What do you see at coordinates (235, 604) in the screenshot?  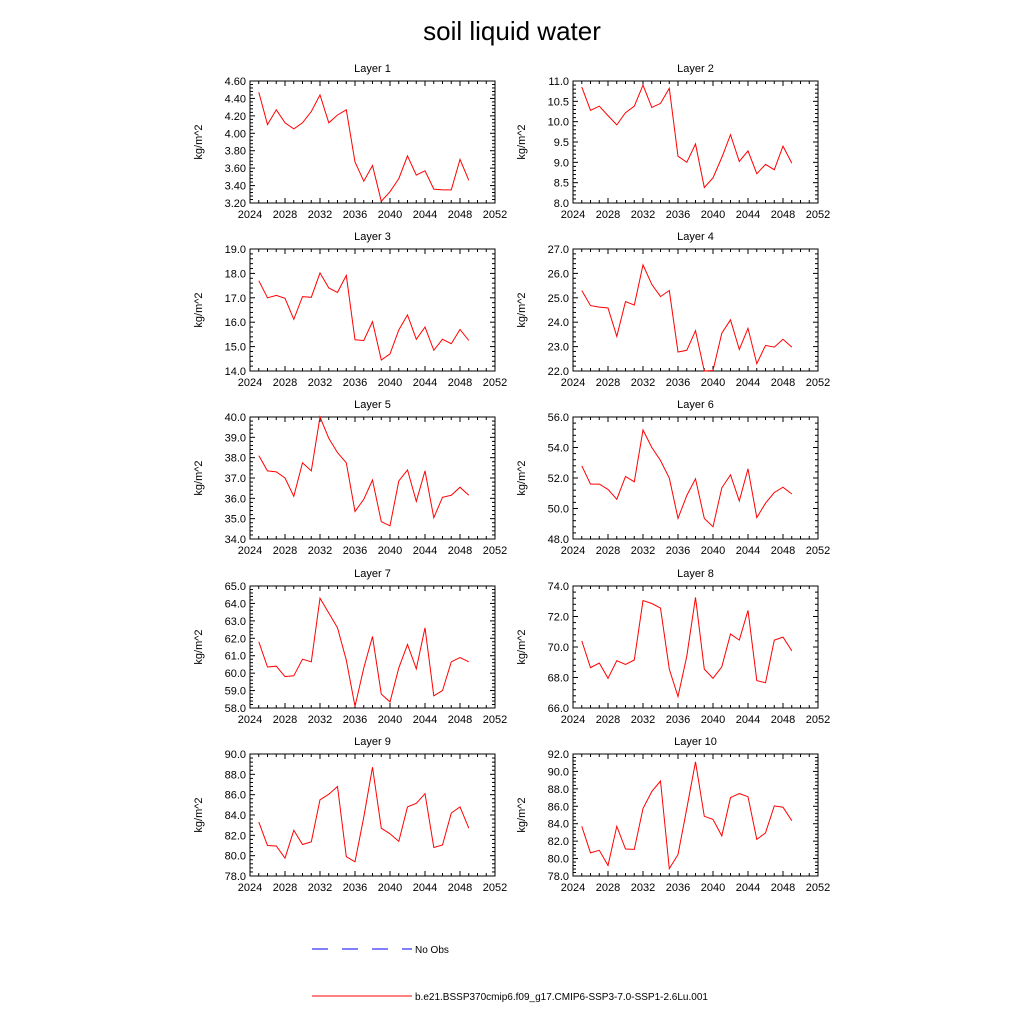 I see `y-tick-label: 64.0` at bounding box center [235, 604].